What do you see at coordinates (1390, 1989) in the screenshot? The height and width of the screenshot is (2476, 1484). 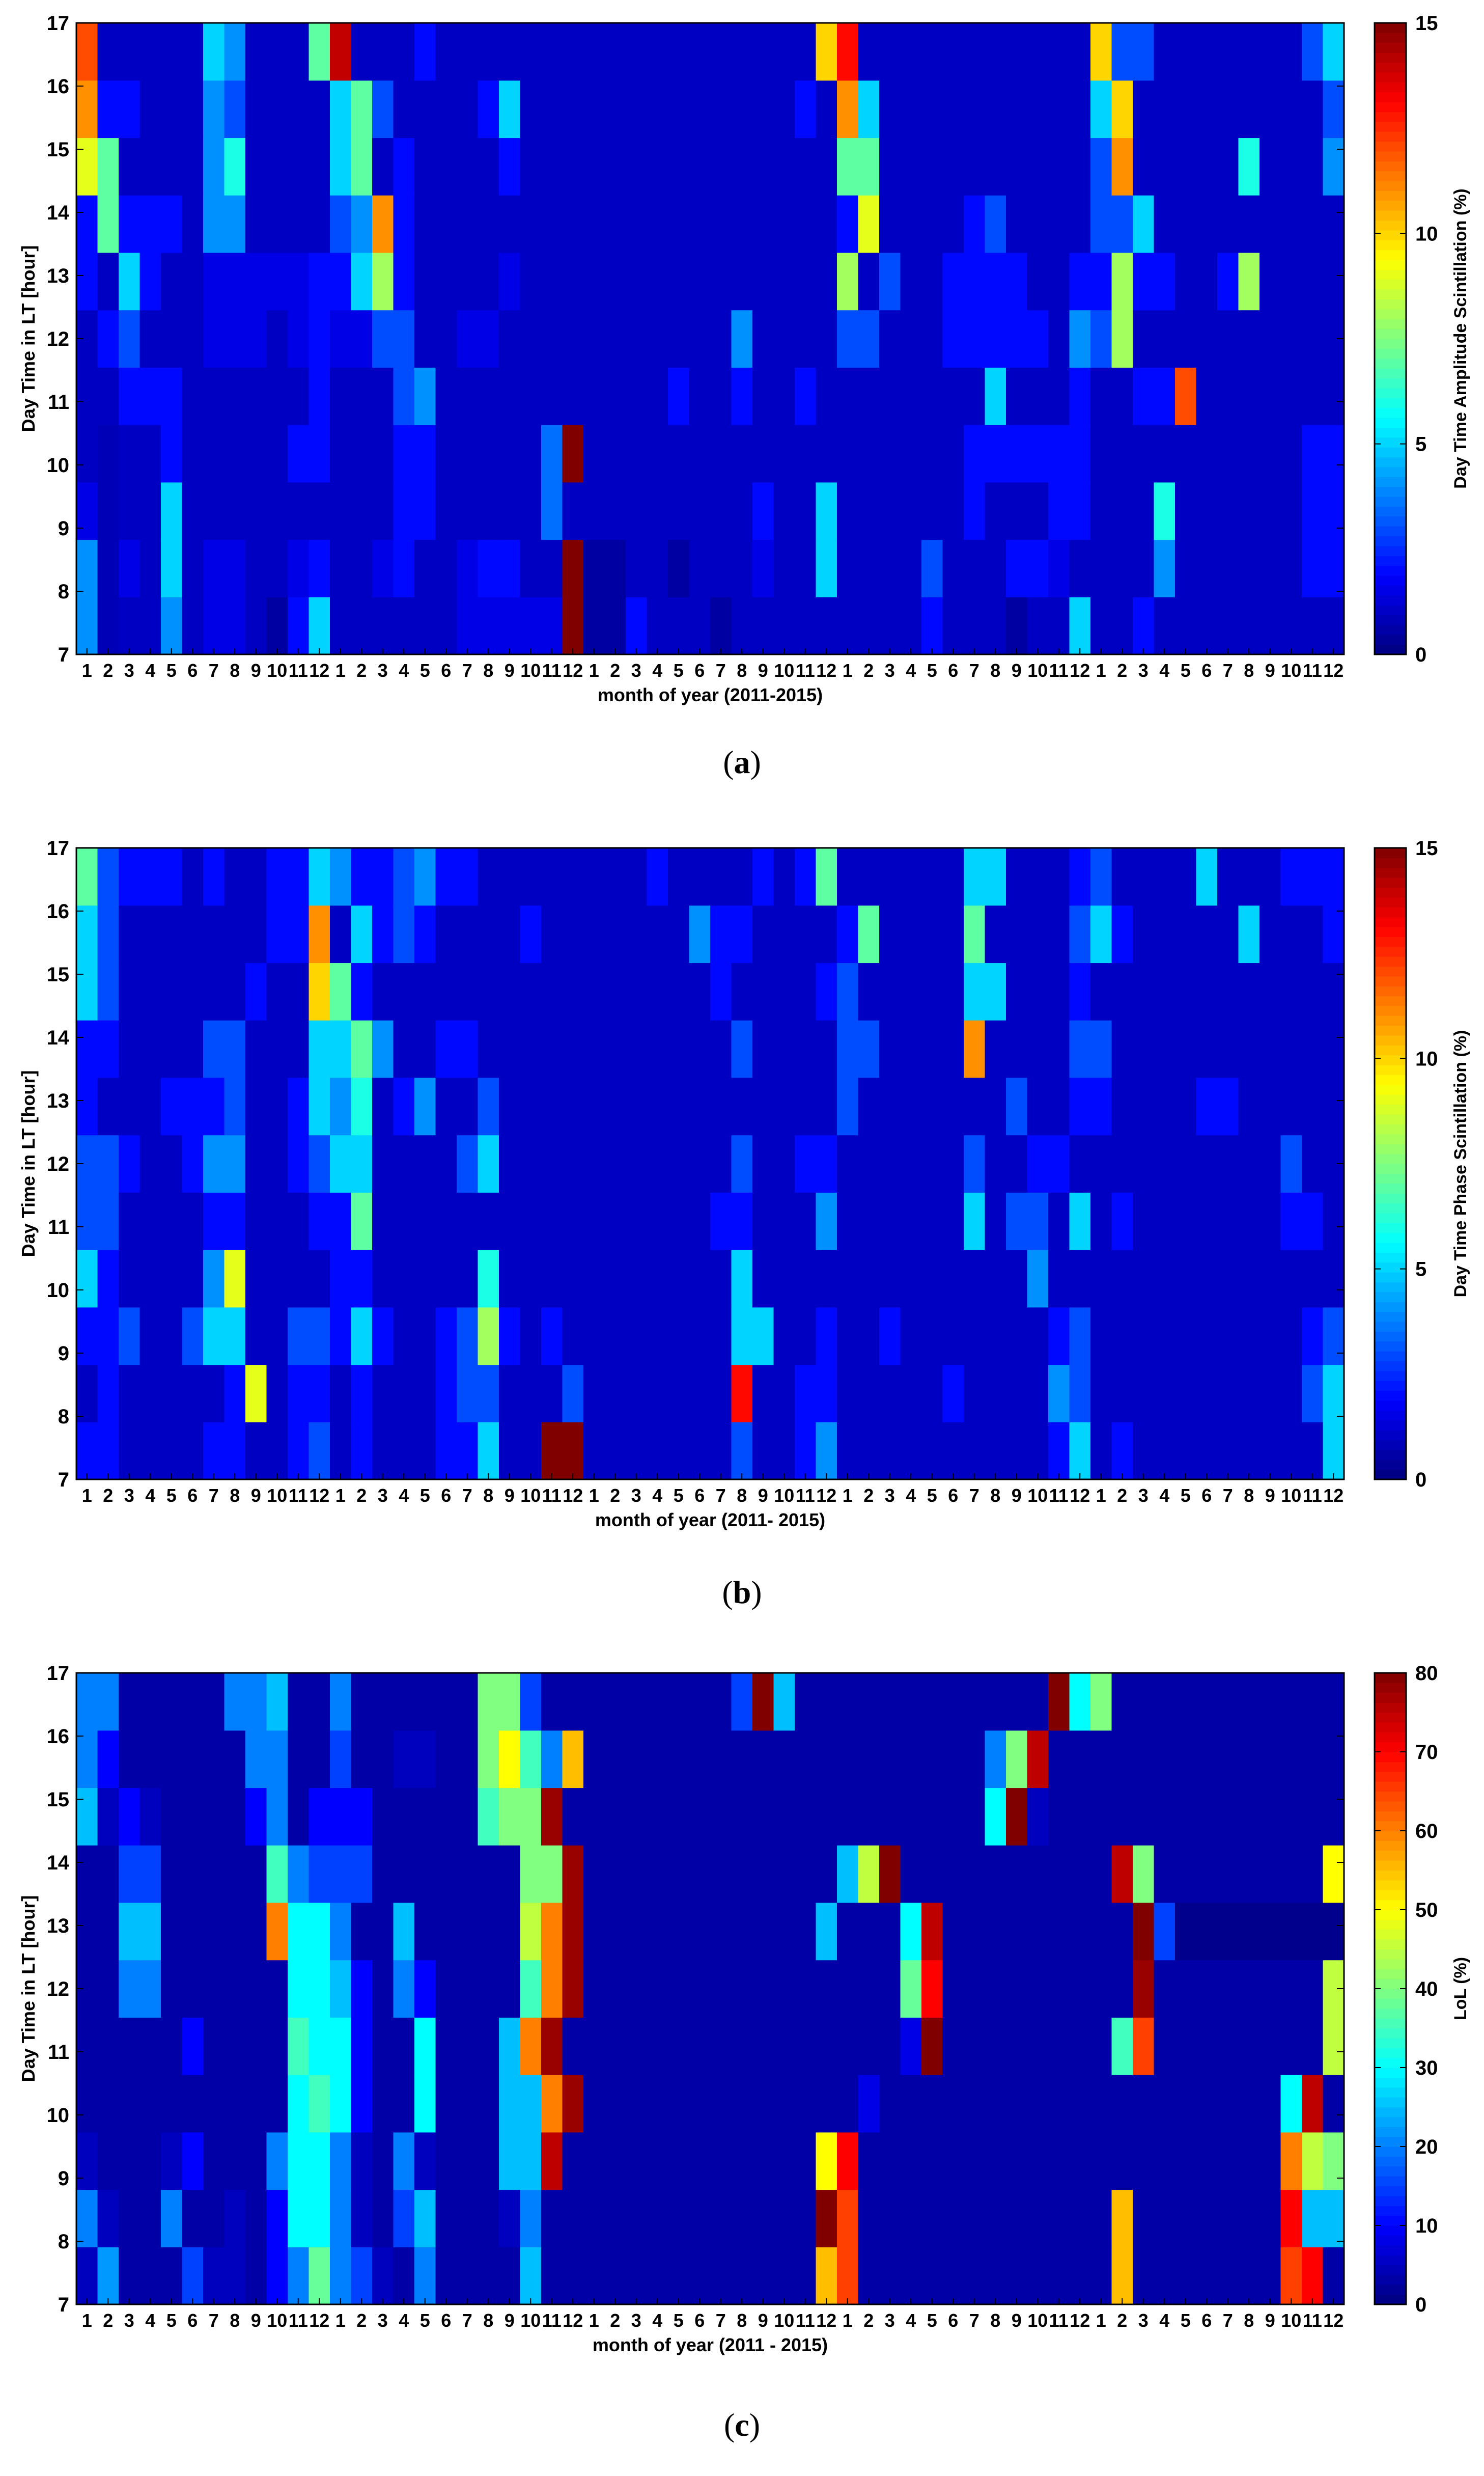 I see `colorbar` at bounding box center [1390, 1989].